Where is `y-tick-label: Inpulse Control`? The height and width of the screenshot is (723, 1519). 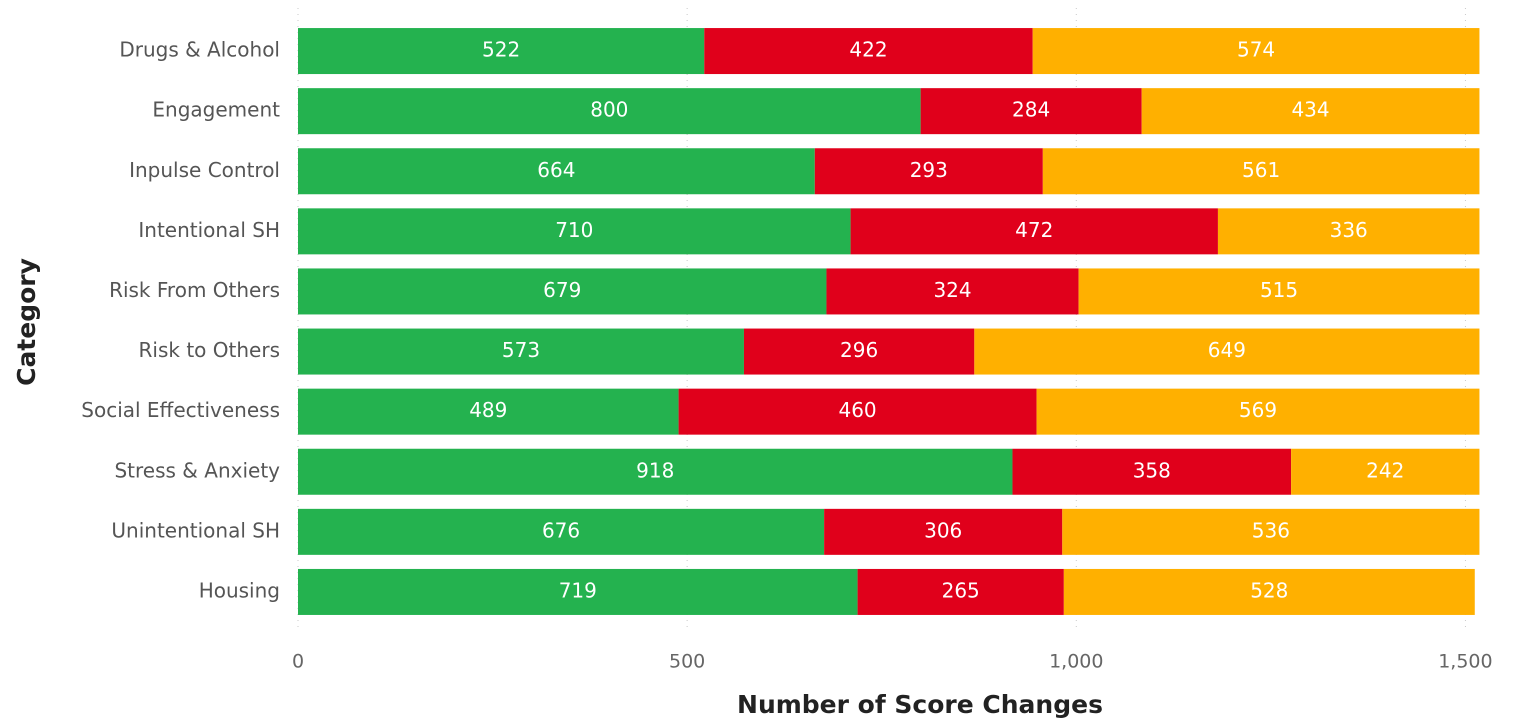
y-tick-label: Inpulse Control is located at coordinates (204, 170).